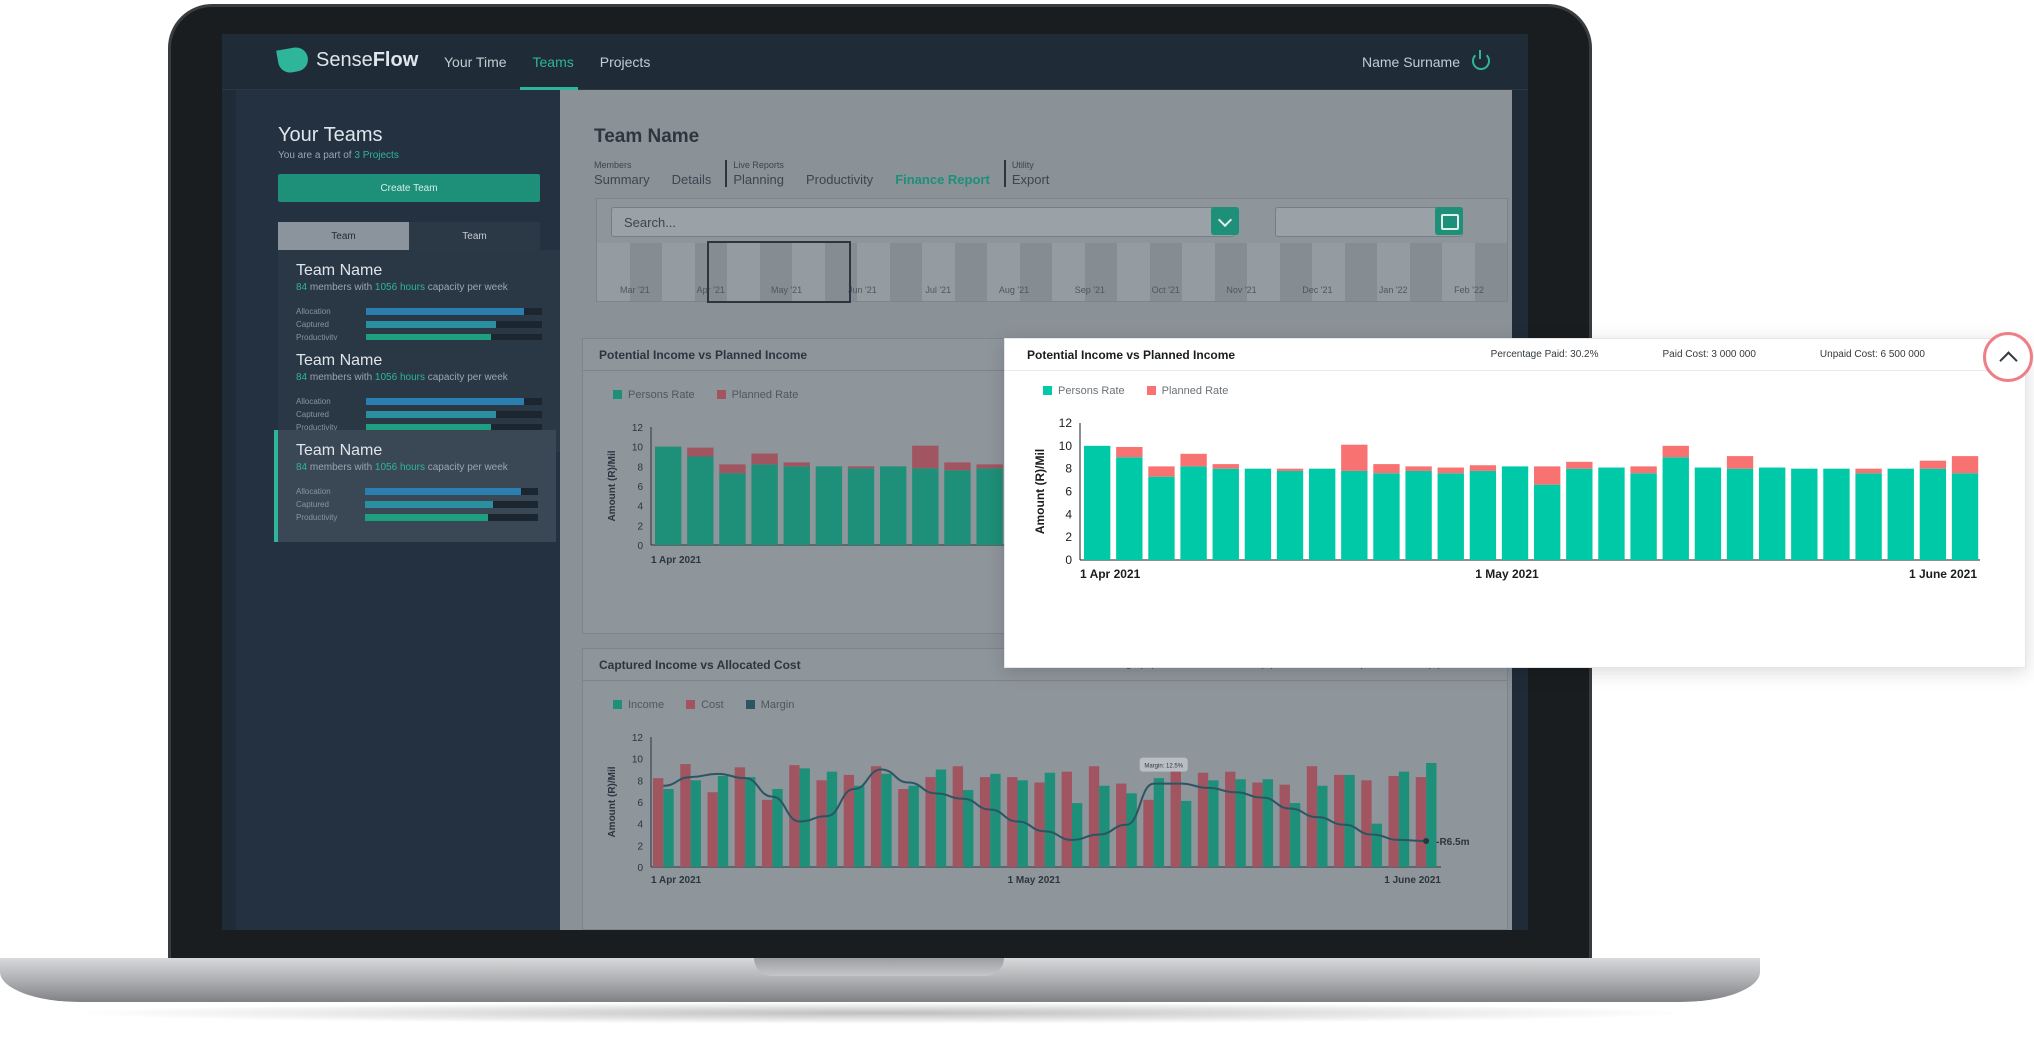  Describe the element at coordinates (553, 62) in the screenshot. I see `nav-teams: Teams` at that location.